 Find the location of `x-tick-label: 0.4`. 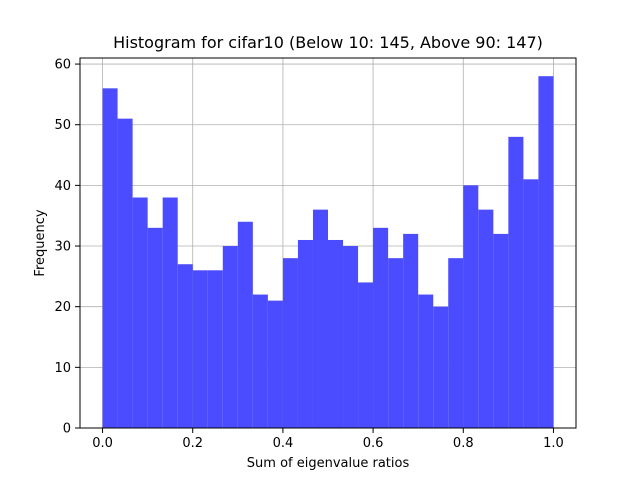

x-tick-label: 0.4 is located at coordinates (283, 443).